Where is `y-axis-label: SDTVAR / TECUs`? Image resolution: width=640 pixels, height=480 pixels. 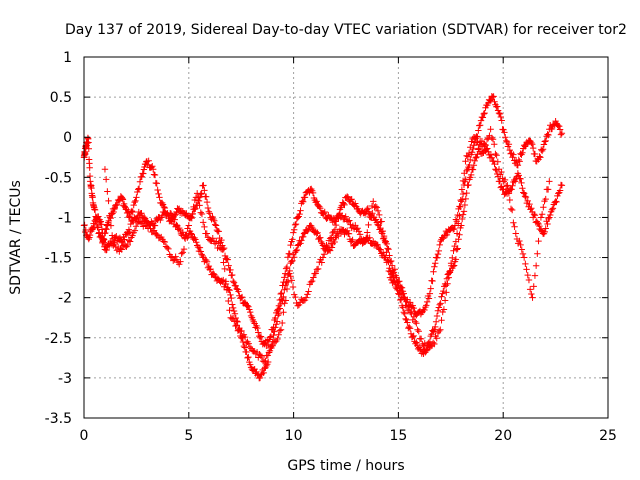
y-axis-label: SDTVAR / TECUs is located at coordinates (16, 237).